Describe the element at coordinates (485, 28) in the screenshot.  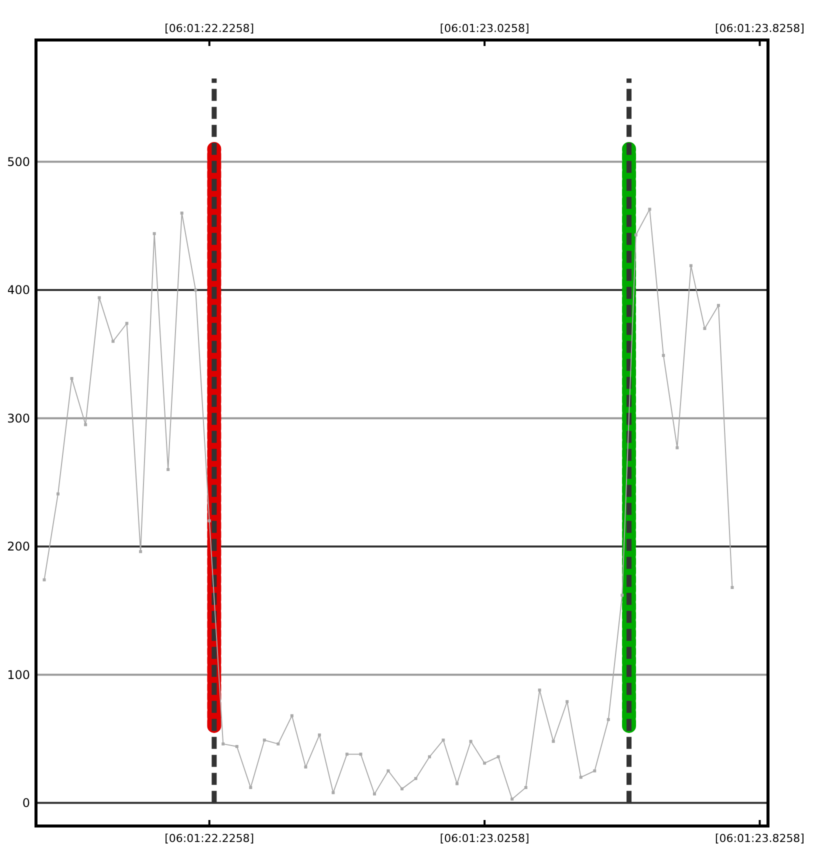
I see `x-tick-label: [06:01:23.0258]` at that location.